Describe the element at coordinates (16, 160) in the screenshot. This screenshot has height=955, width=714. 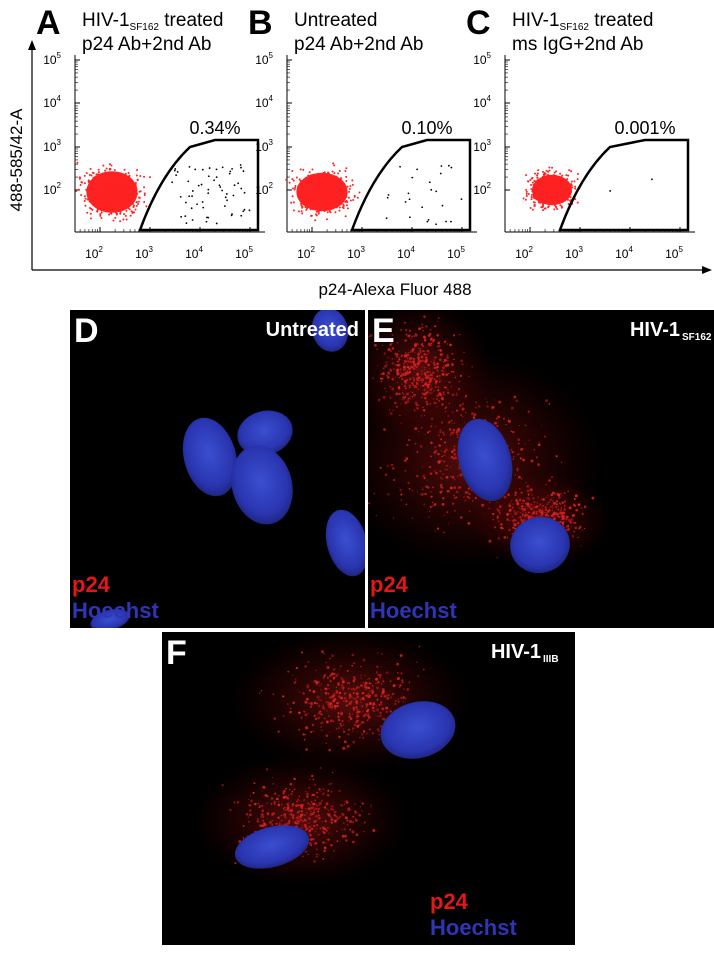
I see `y-axis-title: 488-585/42-A` at that location.